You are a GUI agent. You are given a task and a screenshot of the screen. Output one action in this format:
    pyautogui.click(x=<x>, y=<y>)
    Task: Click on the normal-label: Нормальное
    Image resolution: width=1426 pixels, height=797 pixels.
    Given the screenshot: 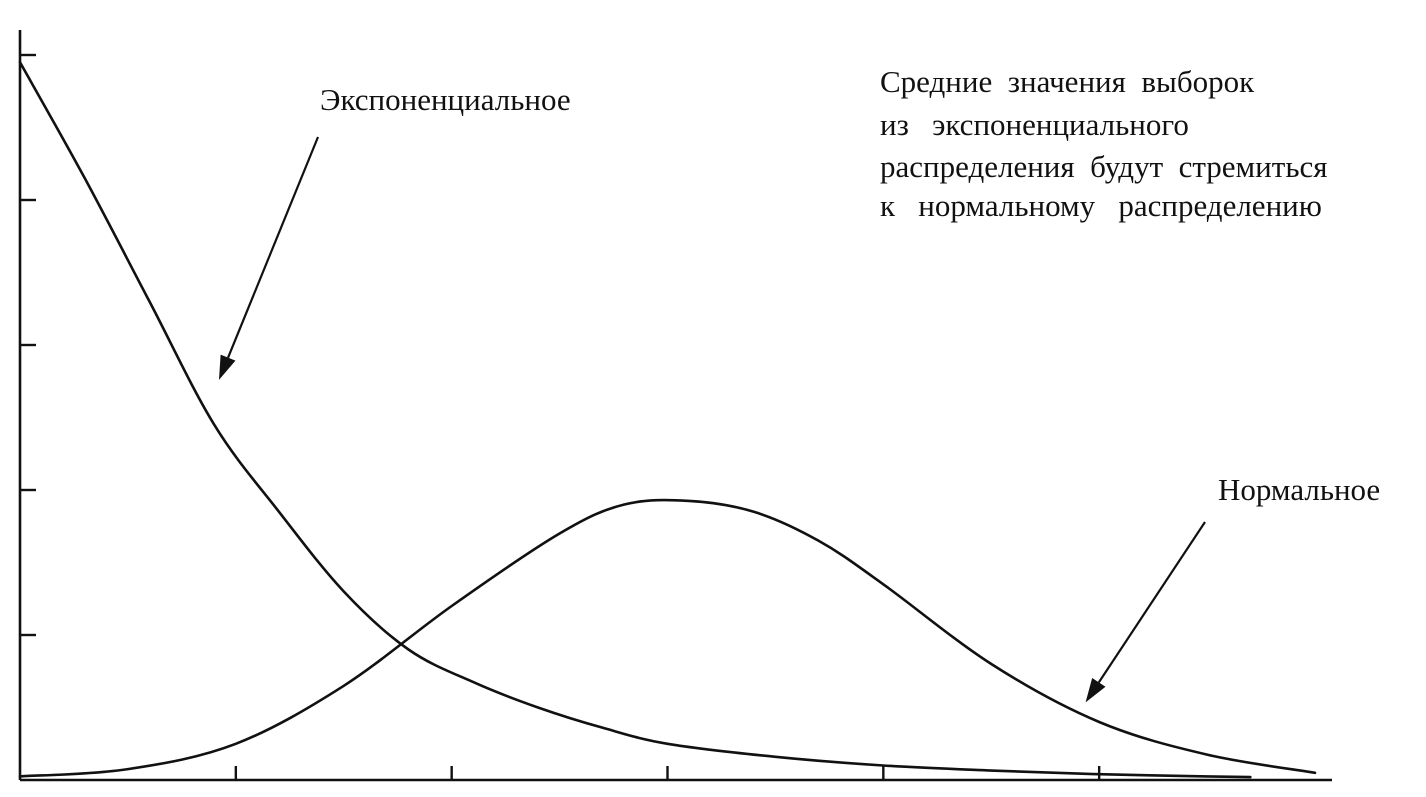 What is the action you would take?
    pyautogui.click(x=1299, y=489)
    